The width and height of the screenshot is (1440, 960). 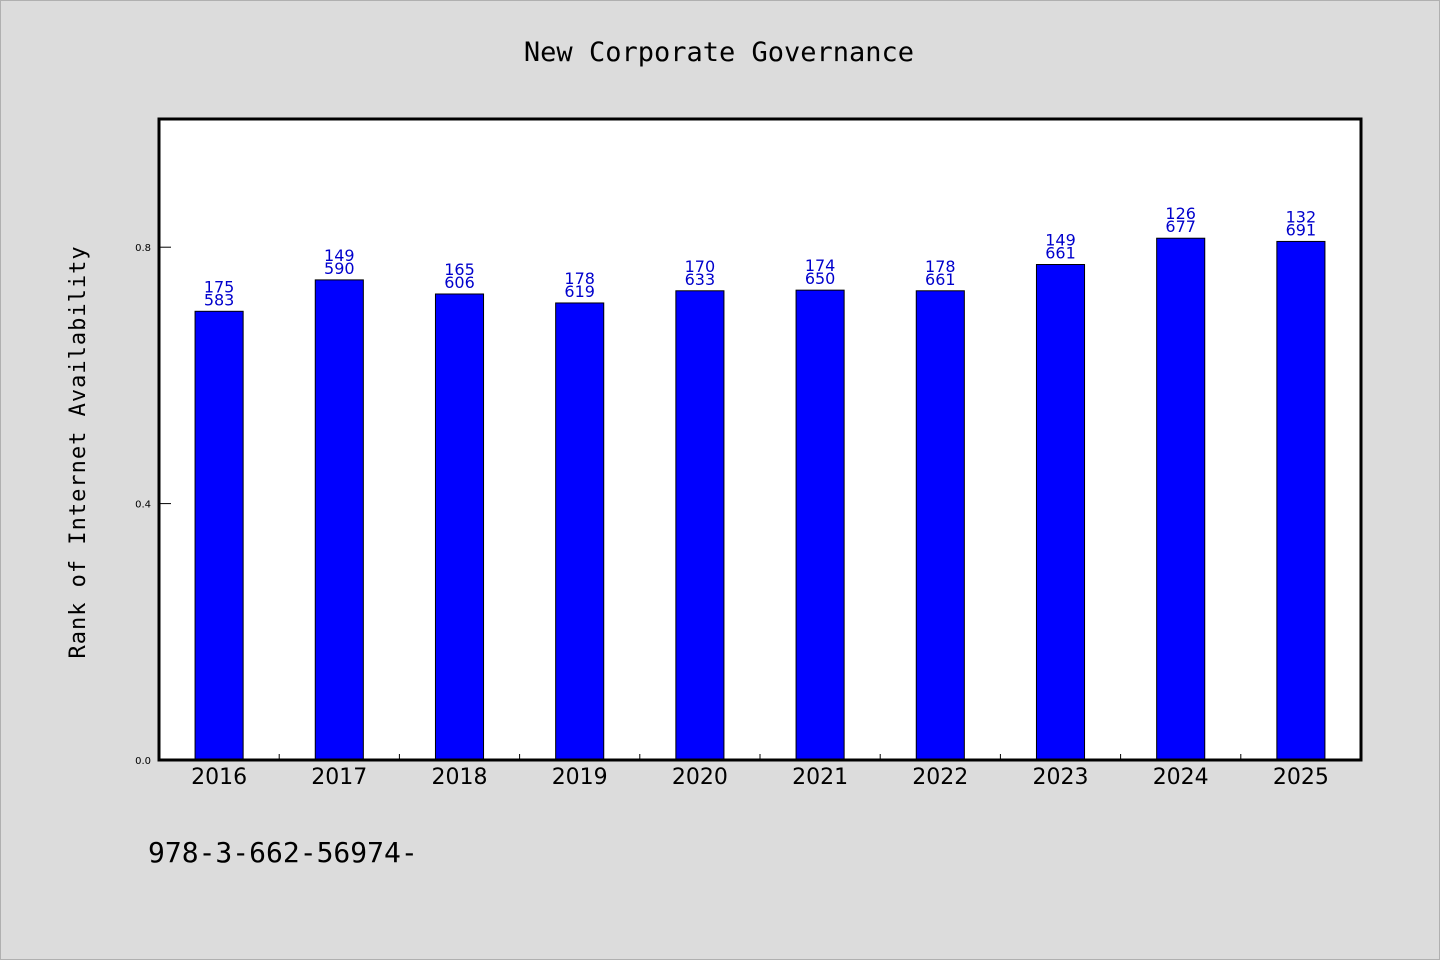 What do you see at coordinates (820, 265) in the screenshot?
I see `bar-label-top-2021: 174` at bounding box center [820, 265].